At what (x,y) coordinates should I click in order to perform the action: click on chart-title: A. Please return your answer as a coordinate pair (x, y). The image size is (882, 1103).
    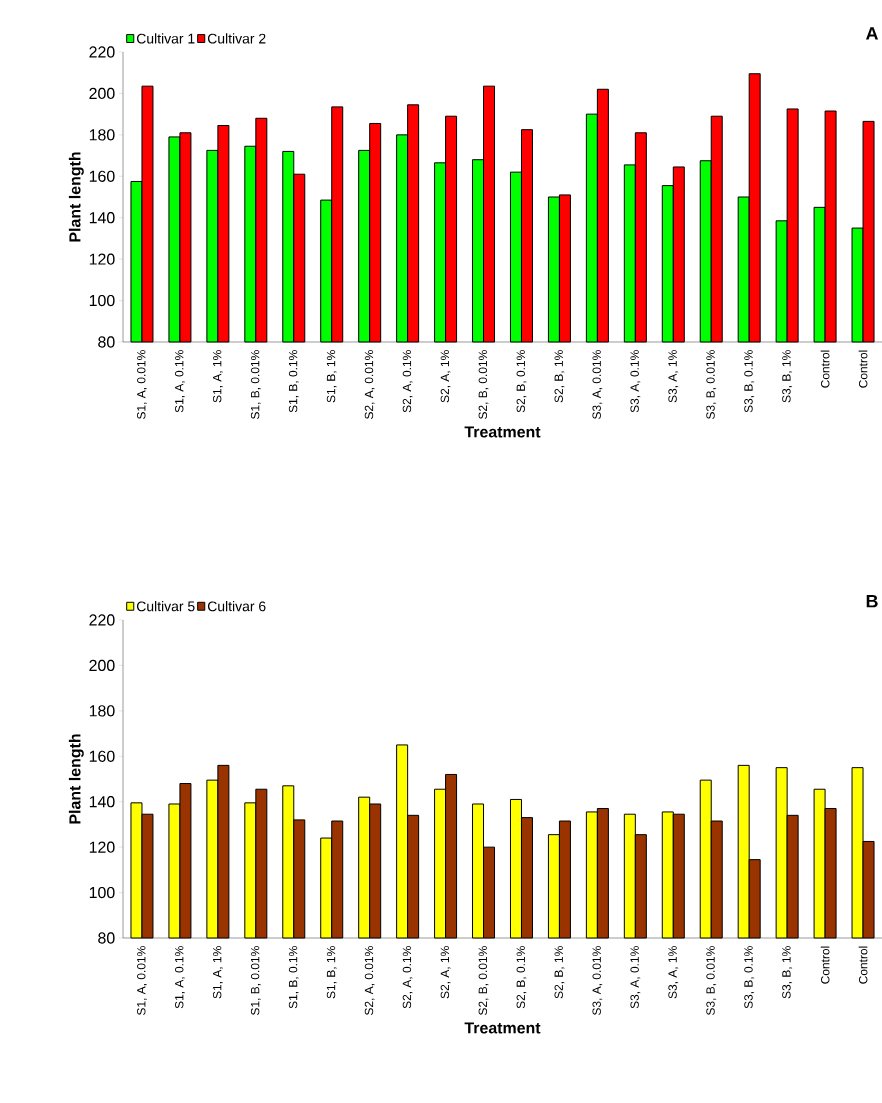
    Looking at the image, I should click on (872, 33).